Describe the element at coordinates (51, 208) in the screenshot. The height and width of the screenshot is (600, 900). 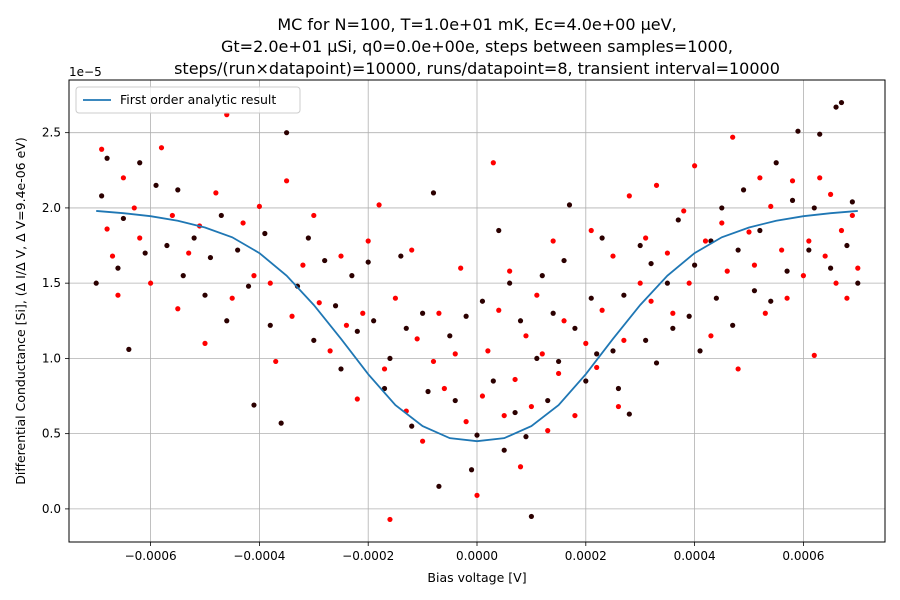
I see `y-tick-label: 2.0` at that location.